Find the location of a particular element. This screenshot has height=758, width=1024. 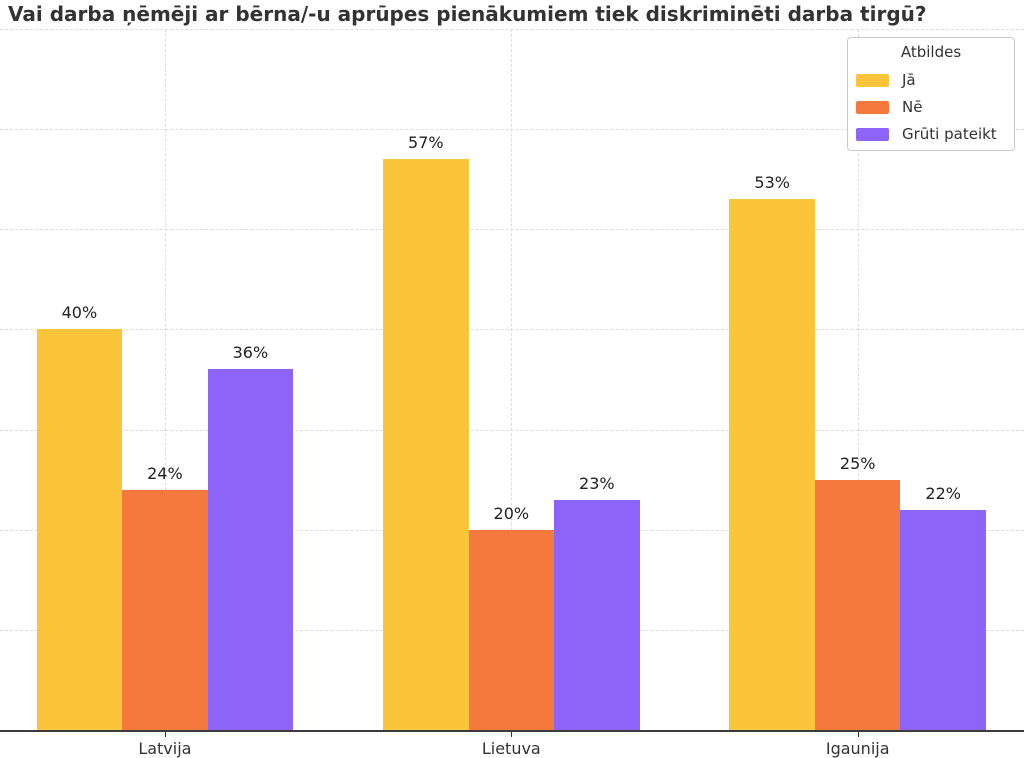

legend-item-ne: Nē is located at coordinates (931, 107).